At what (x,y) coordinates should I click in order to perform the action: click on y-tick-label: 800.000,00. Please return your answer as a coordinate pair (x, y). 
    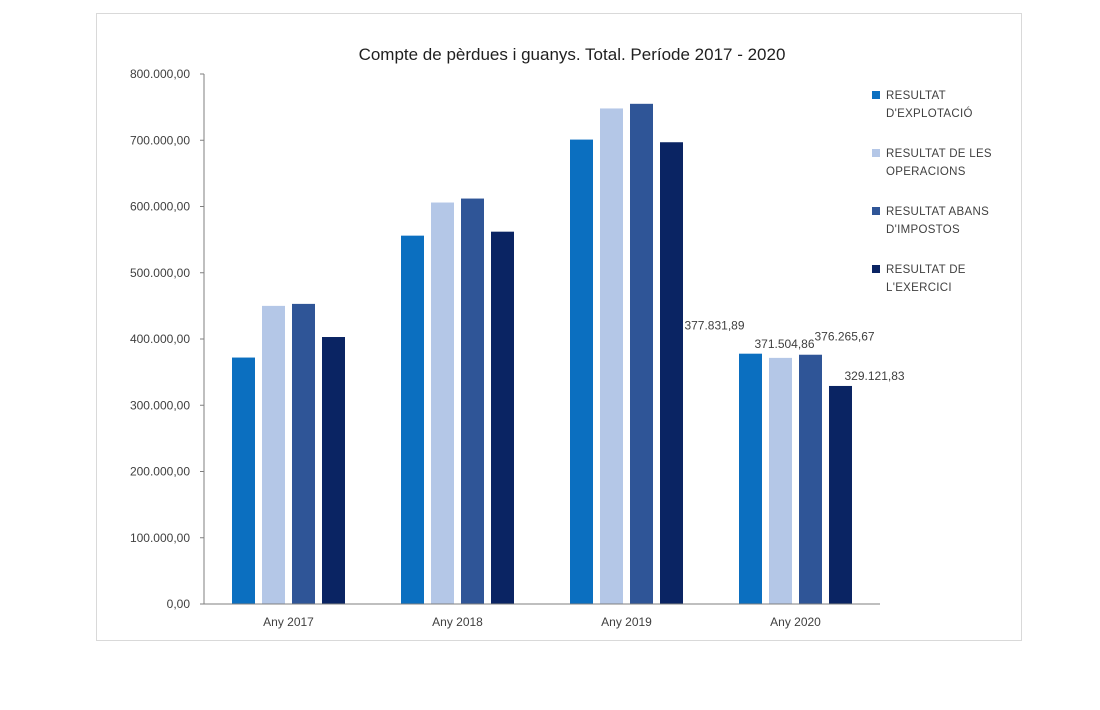
    Looking at the image, I should click on (160, 74).